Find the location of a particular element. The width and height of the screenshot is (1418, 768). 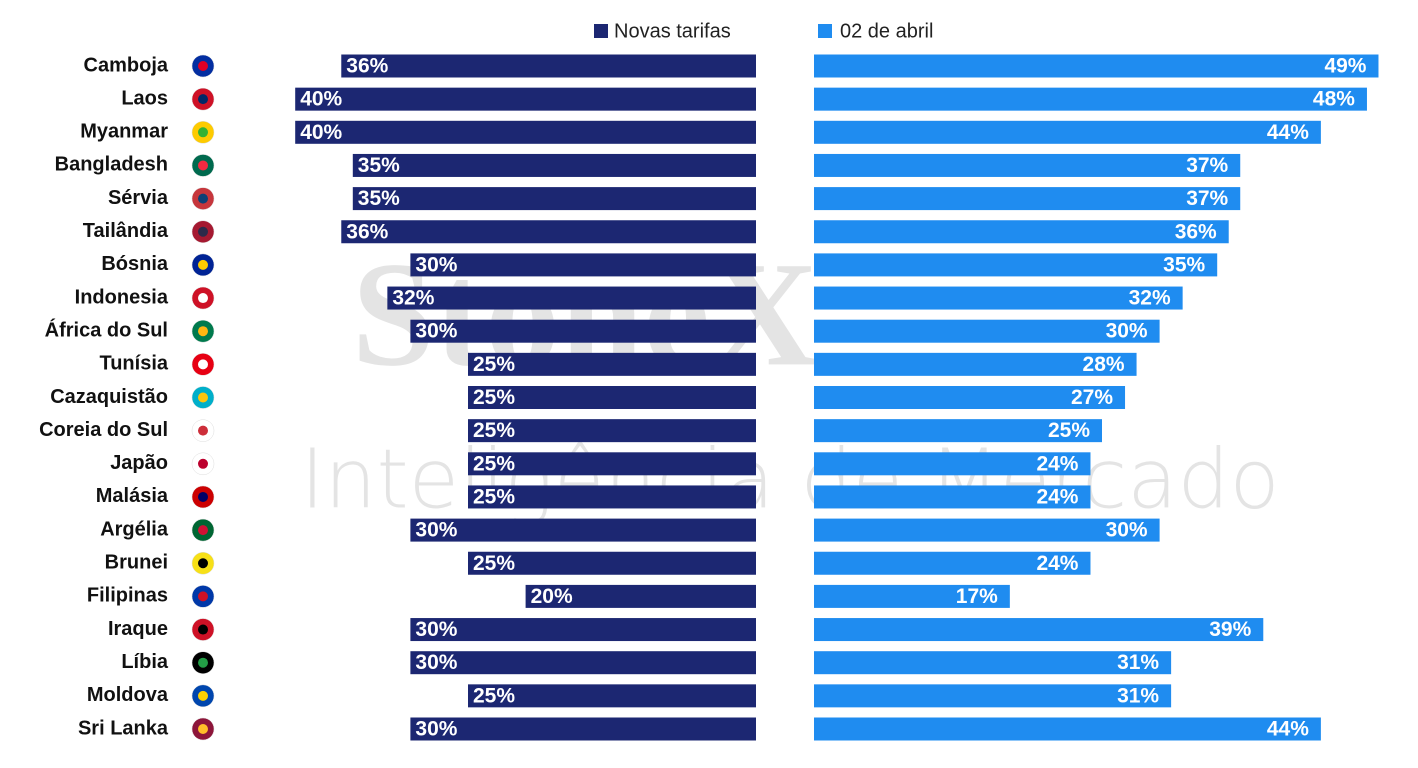

legend-label: 02 de abril is located at coordinates (886, 31).